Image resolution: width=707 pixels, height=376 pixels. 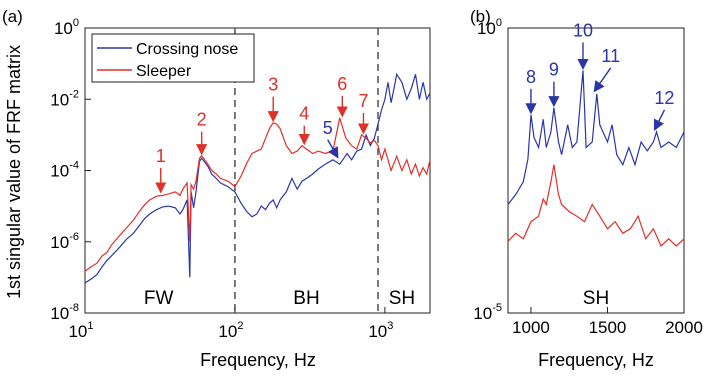 I want to click on panel-b-series, so click(x=596, y=159).